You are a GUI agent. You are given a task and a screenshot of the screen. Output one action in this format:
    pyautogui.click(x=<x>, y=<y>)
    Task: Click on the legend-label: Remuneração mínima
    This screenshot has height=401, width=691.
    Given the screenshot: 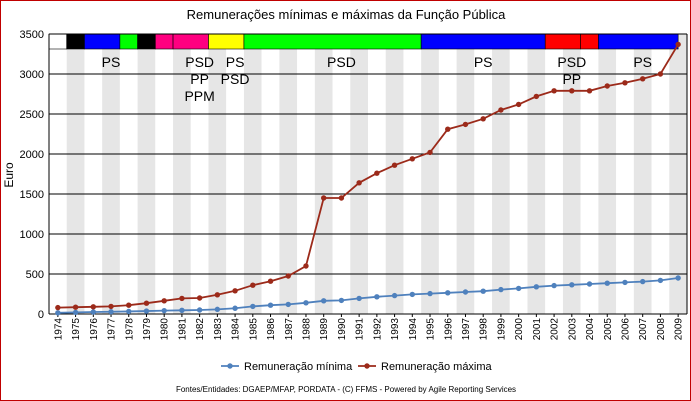 What is the action you would take?
    pyautogui.click(x=298, y=367)
    